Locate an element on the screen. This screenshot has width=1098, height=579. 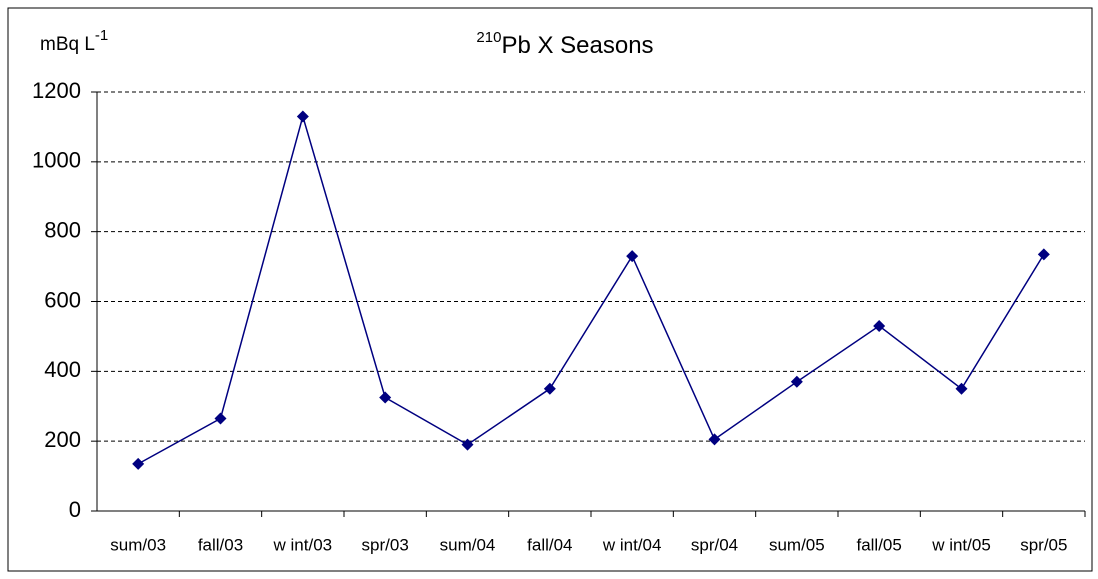
x-tick-label: sum/03 is located at coordinates (138, 544).